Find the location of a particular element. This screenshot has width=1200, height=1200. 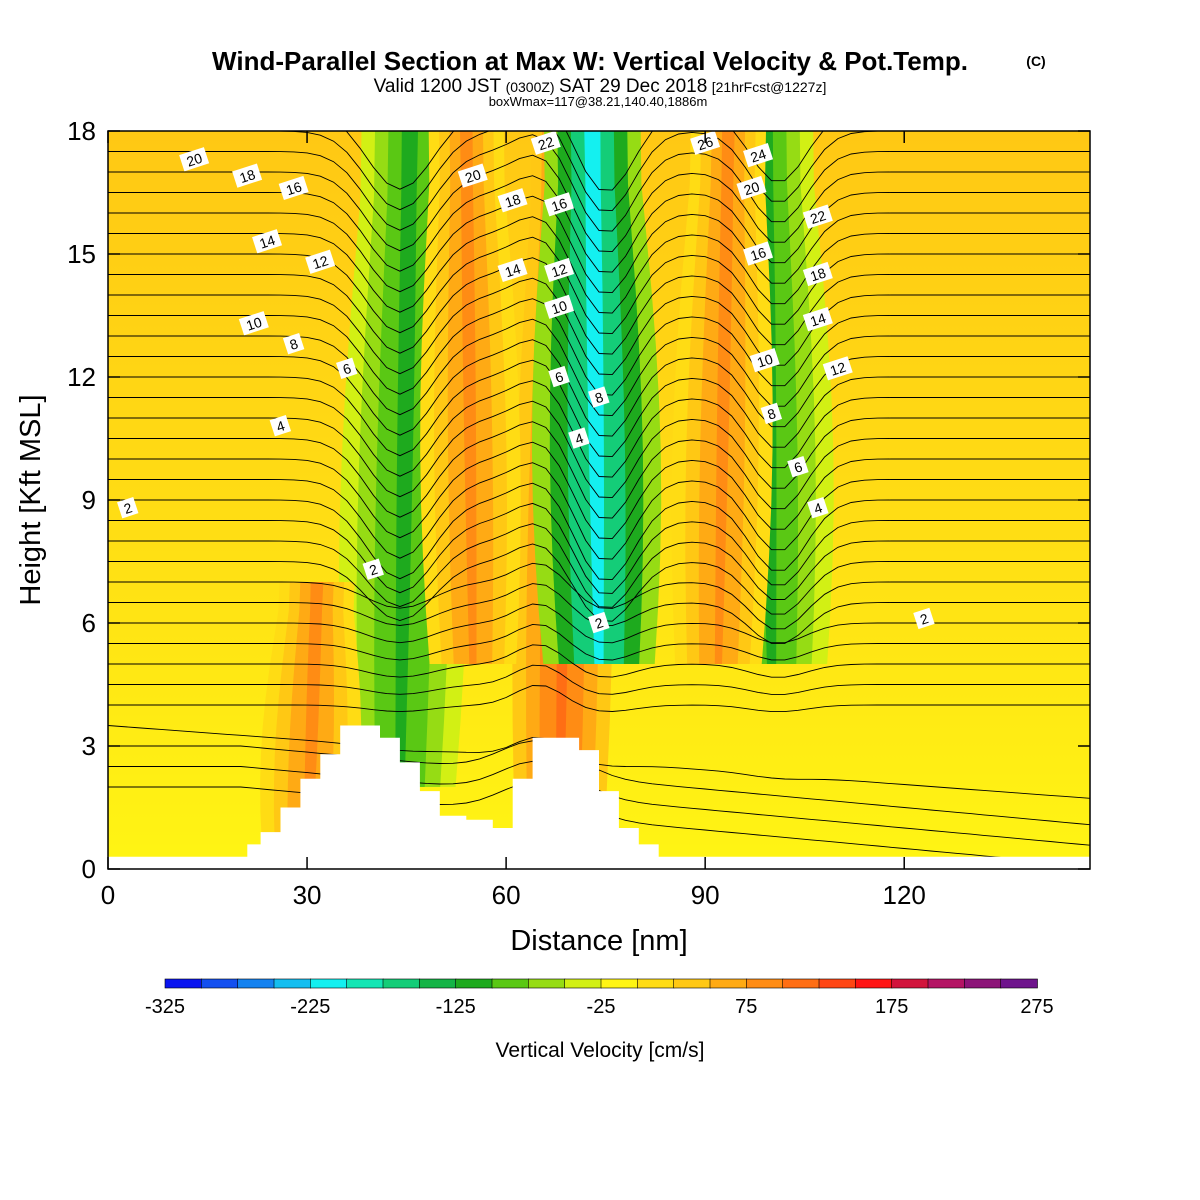

contour-label-text: 22 is located at coordinates (546, 143).